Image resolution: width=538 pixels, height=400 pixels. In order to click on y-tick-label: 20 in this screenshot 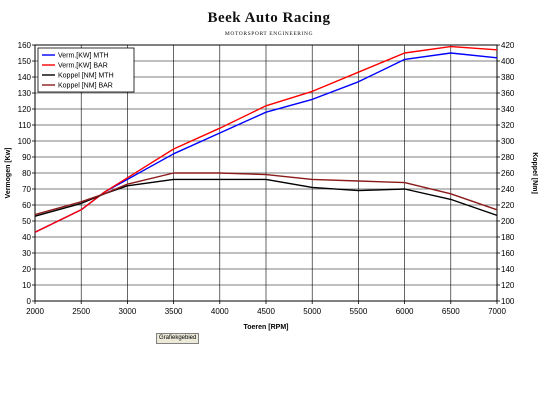, I will do `click(26, 269)`.